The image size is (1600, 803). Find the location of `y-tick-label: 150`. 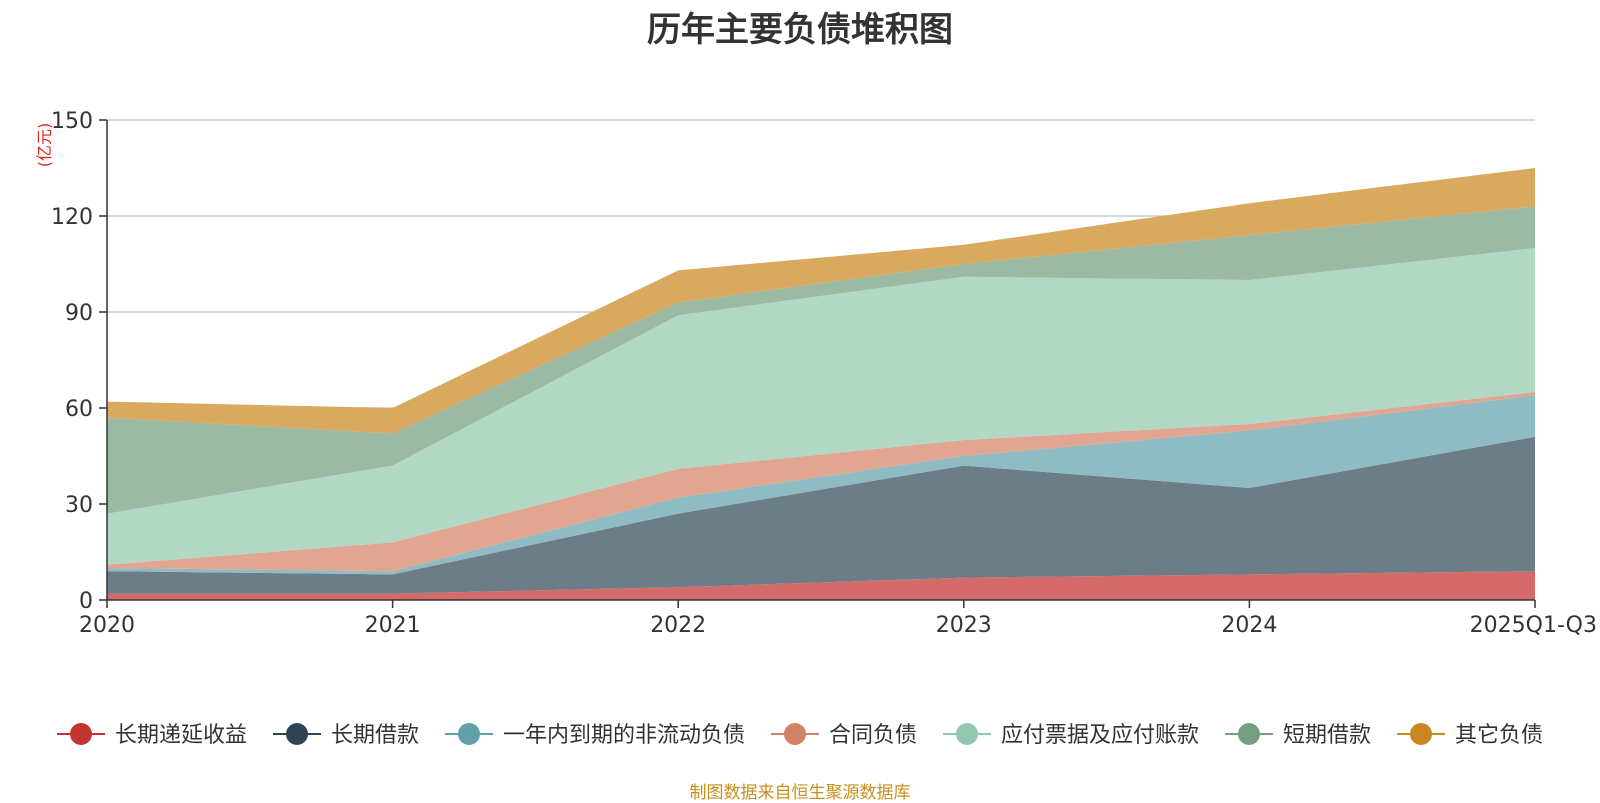

y-tick-label: 150 is located at coordinates (72, 121).